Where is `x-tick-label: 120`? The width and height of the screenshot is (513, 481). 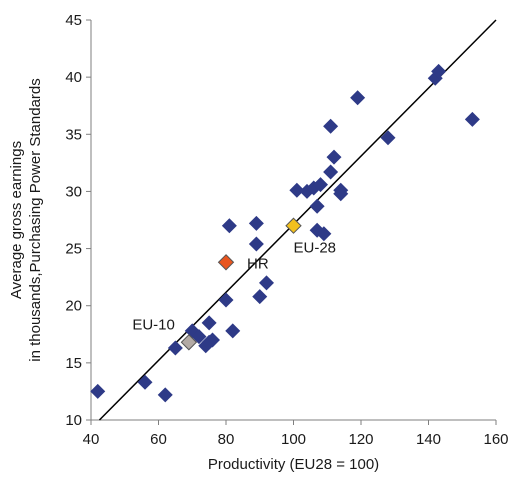
x-tick-label: 120 is located at coordinates (360, 439).